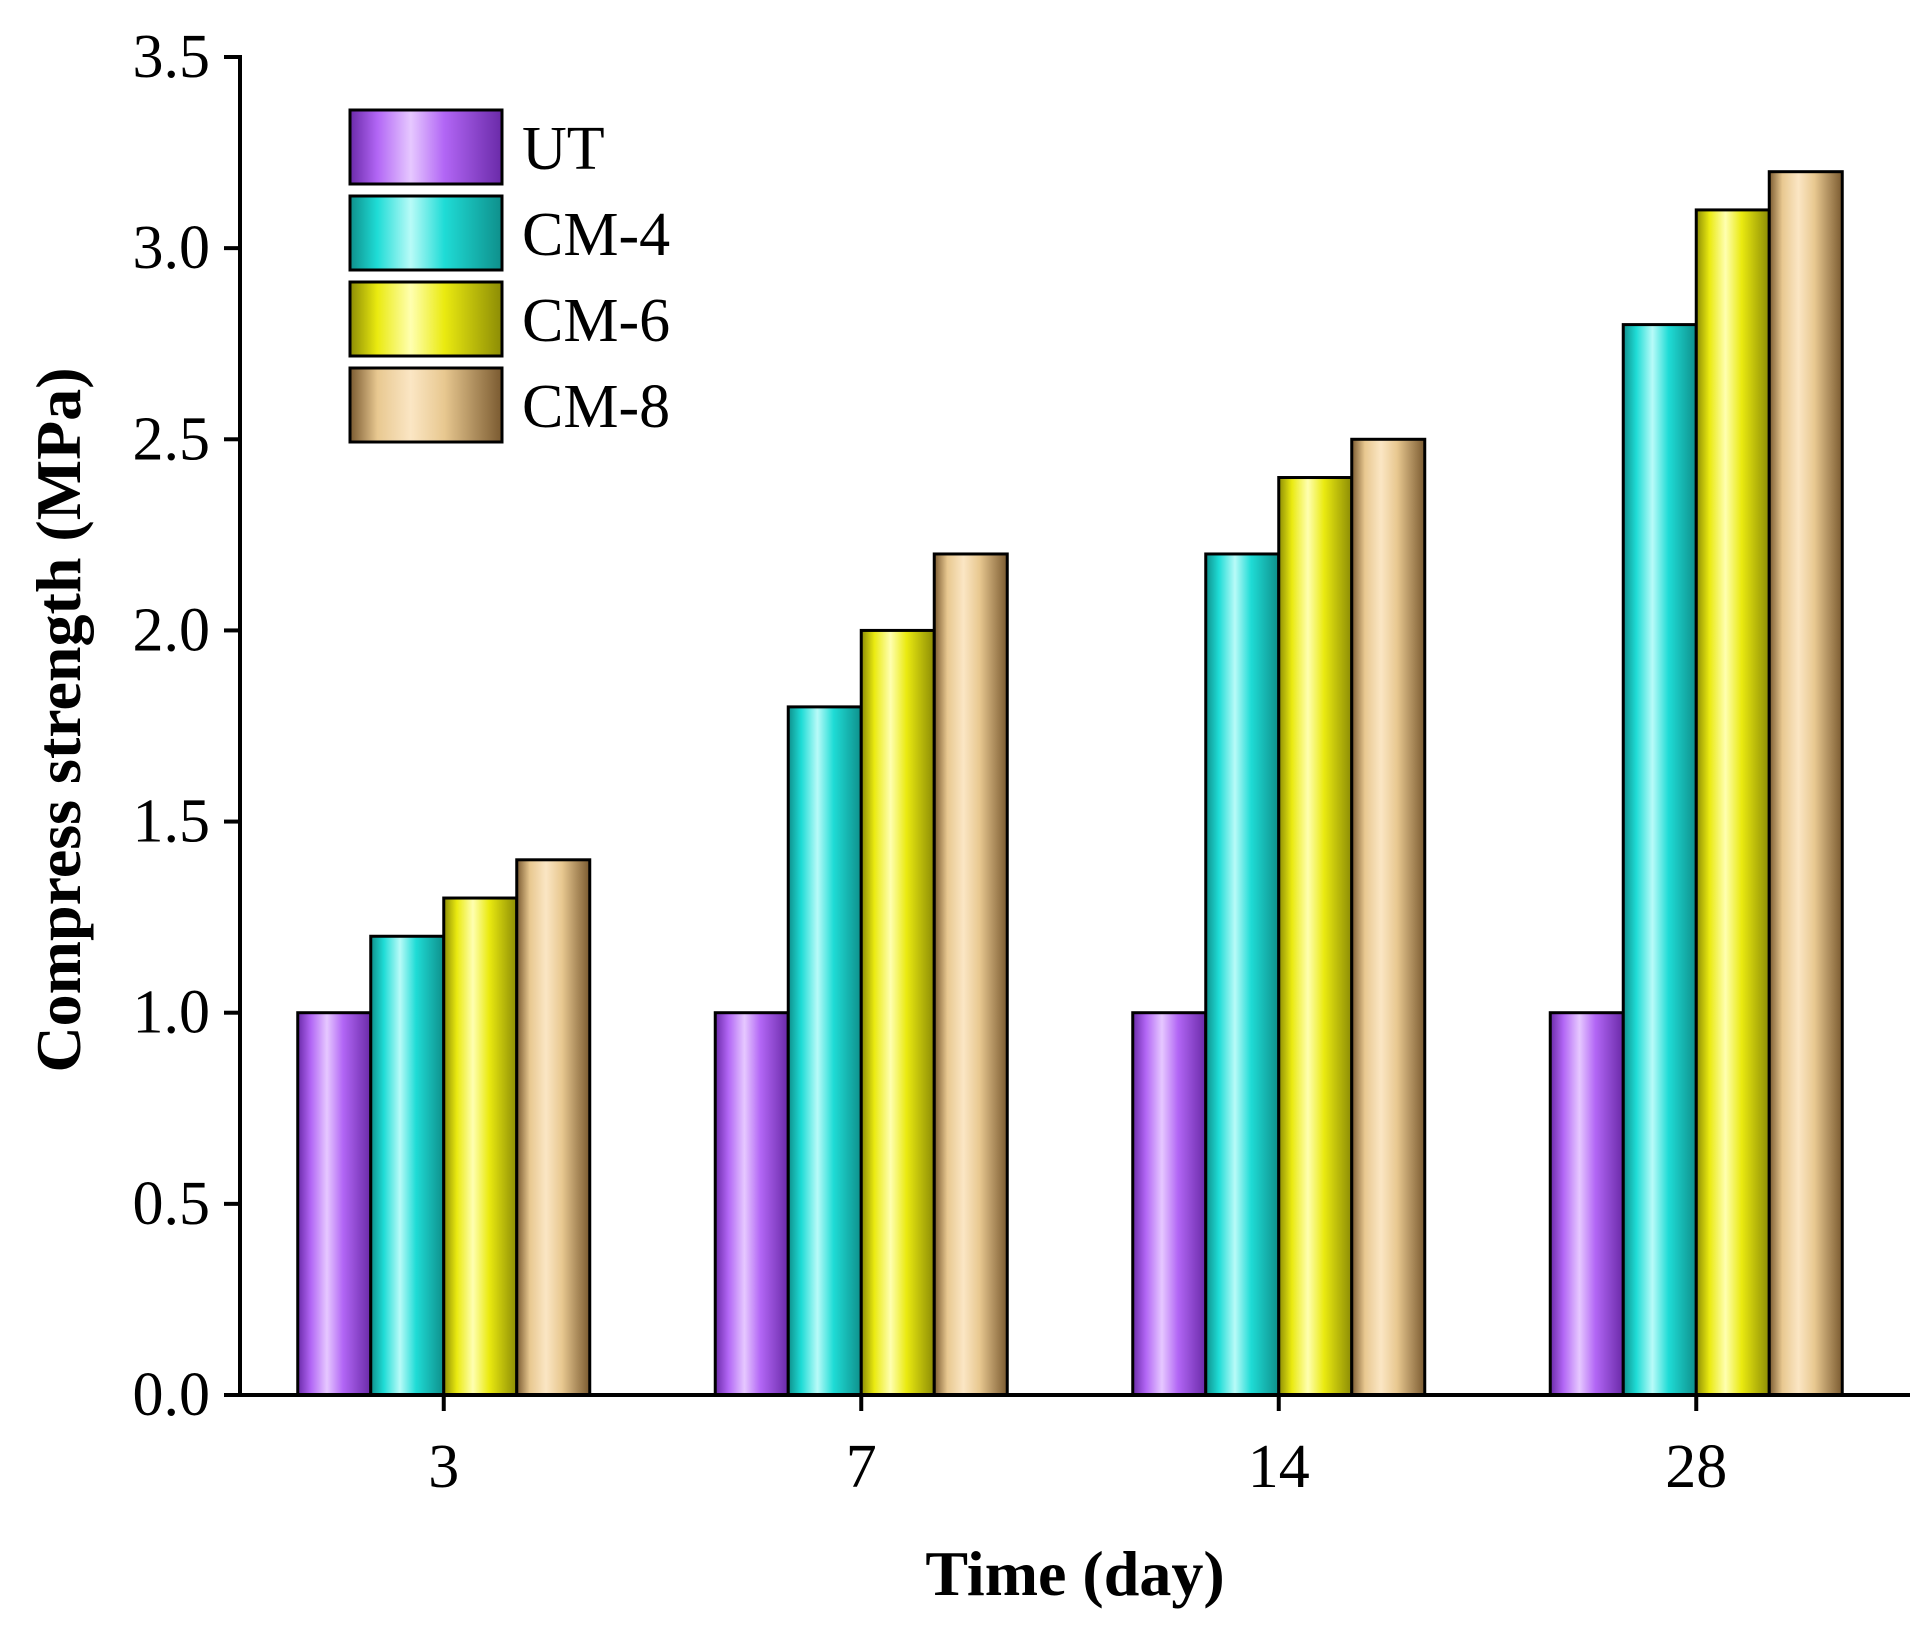 This screenshot has height=1634, width=1927. Describe the element at coordinates (563, 149) in the screenshot. I see `legend-label-ut: UT` at that location.